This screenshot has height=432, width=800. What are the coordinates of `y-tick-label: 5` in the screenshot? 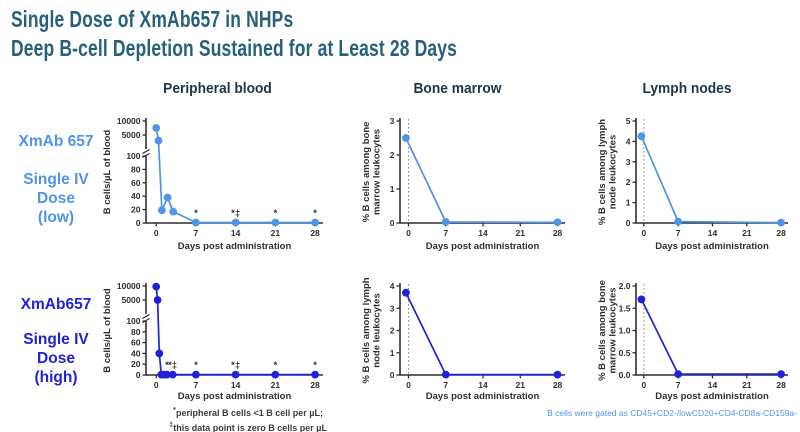 It's located at (628, 121).